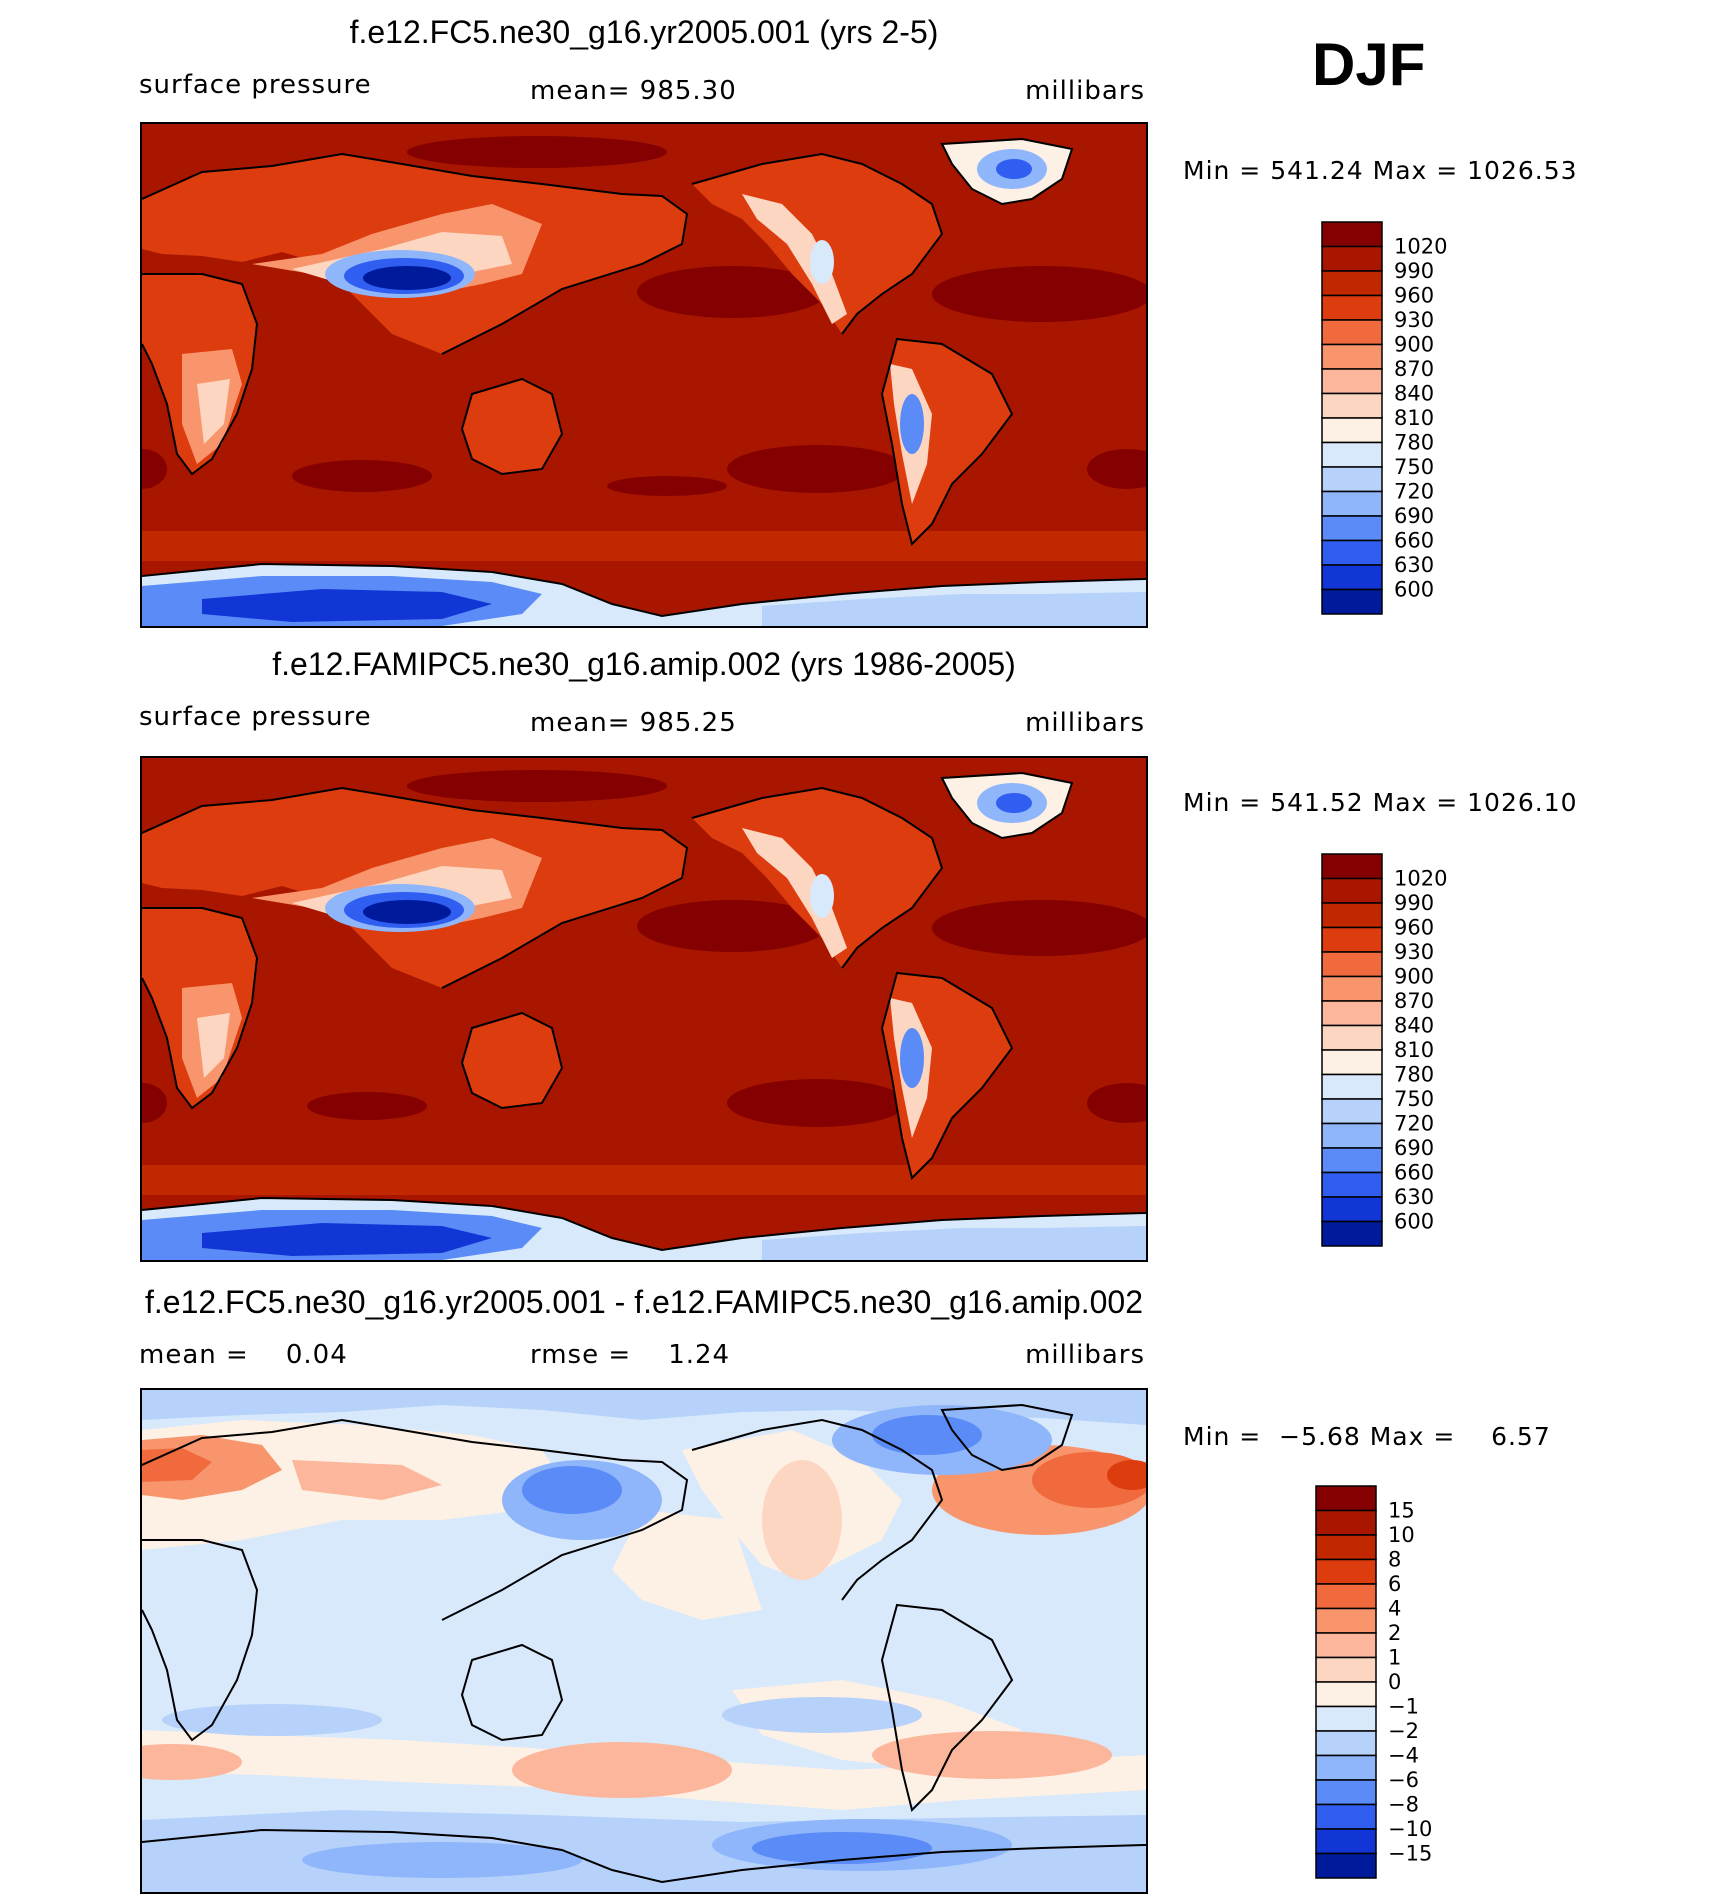 The image size is (1710, 1897). I want to click on colorbar-tick-label: −8, so click(1403, 1805).